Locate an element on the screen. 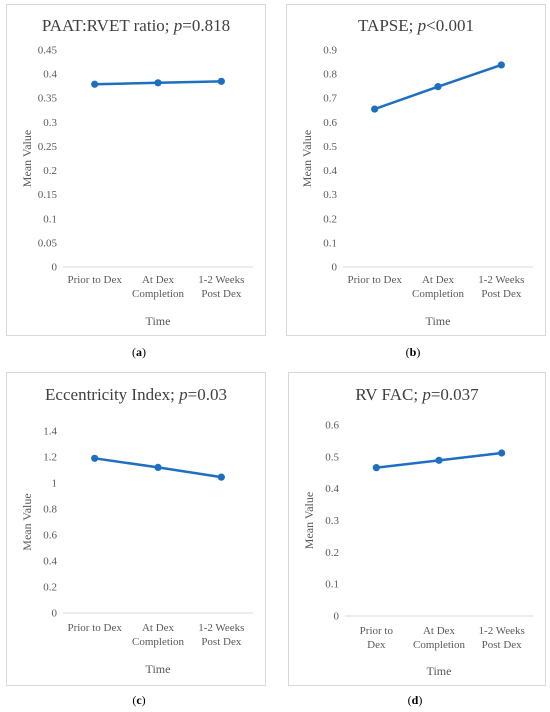 The height and width of the screenshot is (712, 550). chart-title-value: =0.037 is located at coordinates (455, 394).